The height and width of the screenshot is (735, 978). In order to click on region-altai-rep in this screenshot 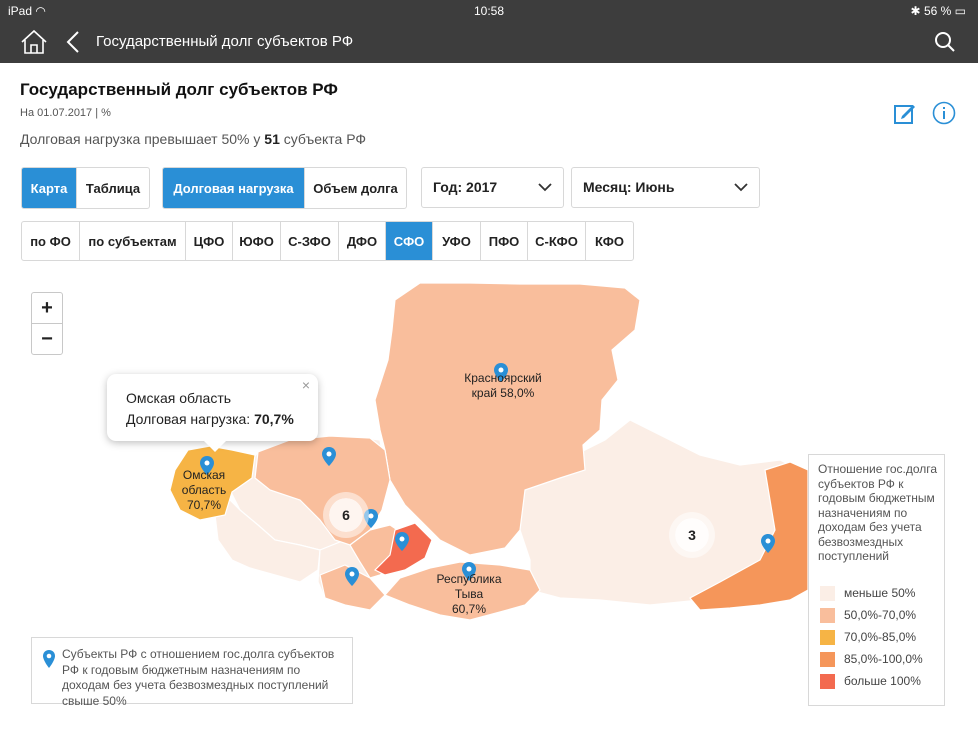, I will do `click(352, 587)`.